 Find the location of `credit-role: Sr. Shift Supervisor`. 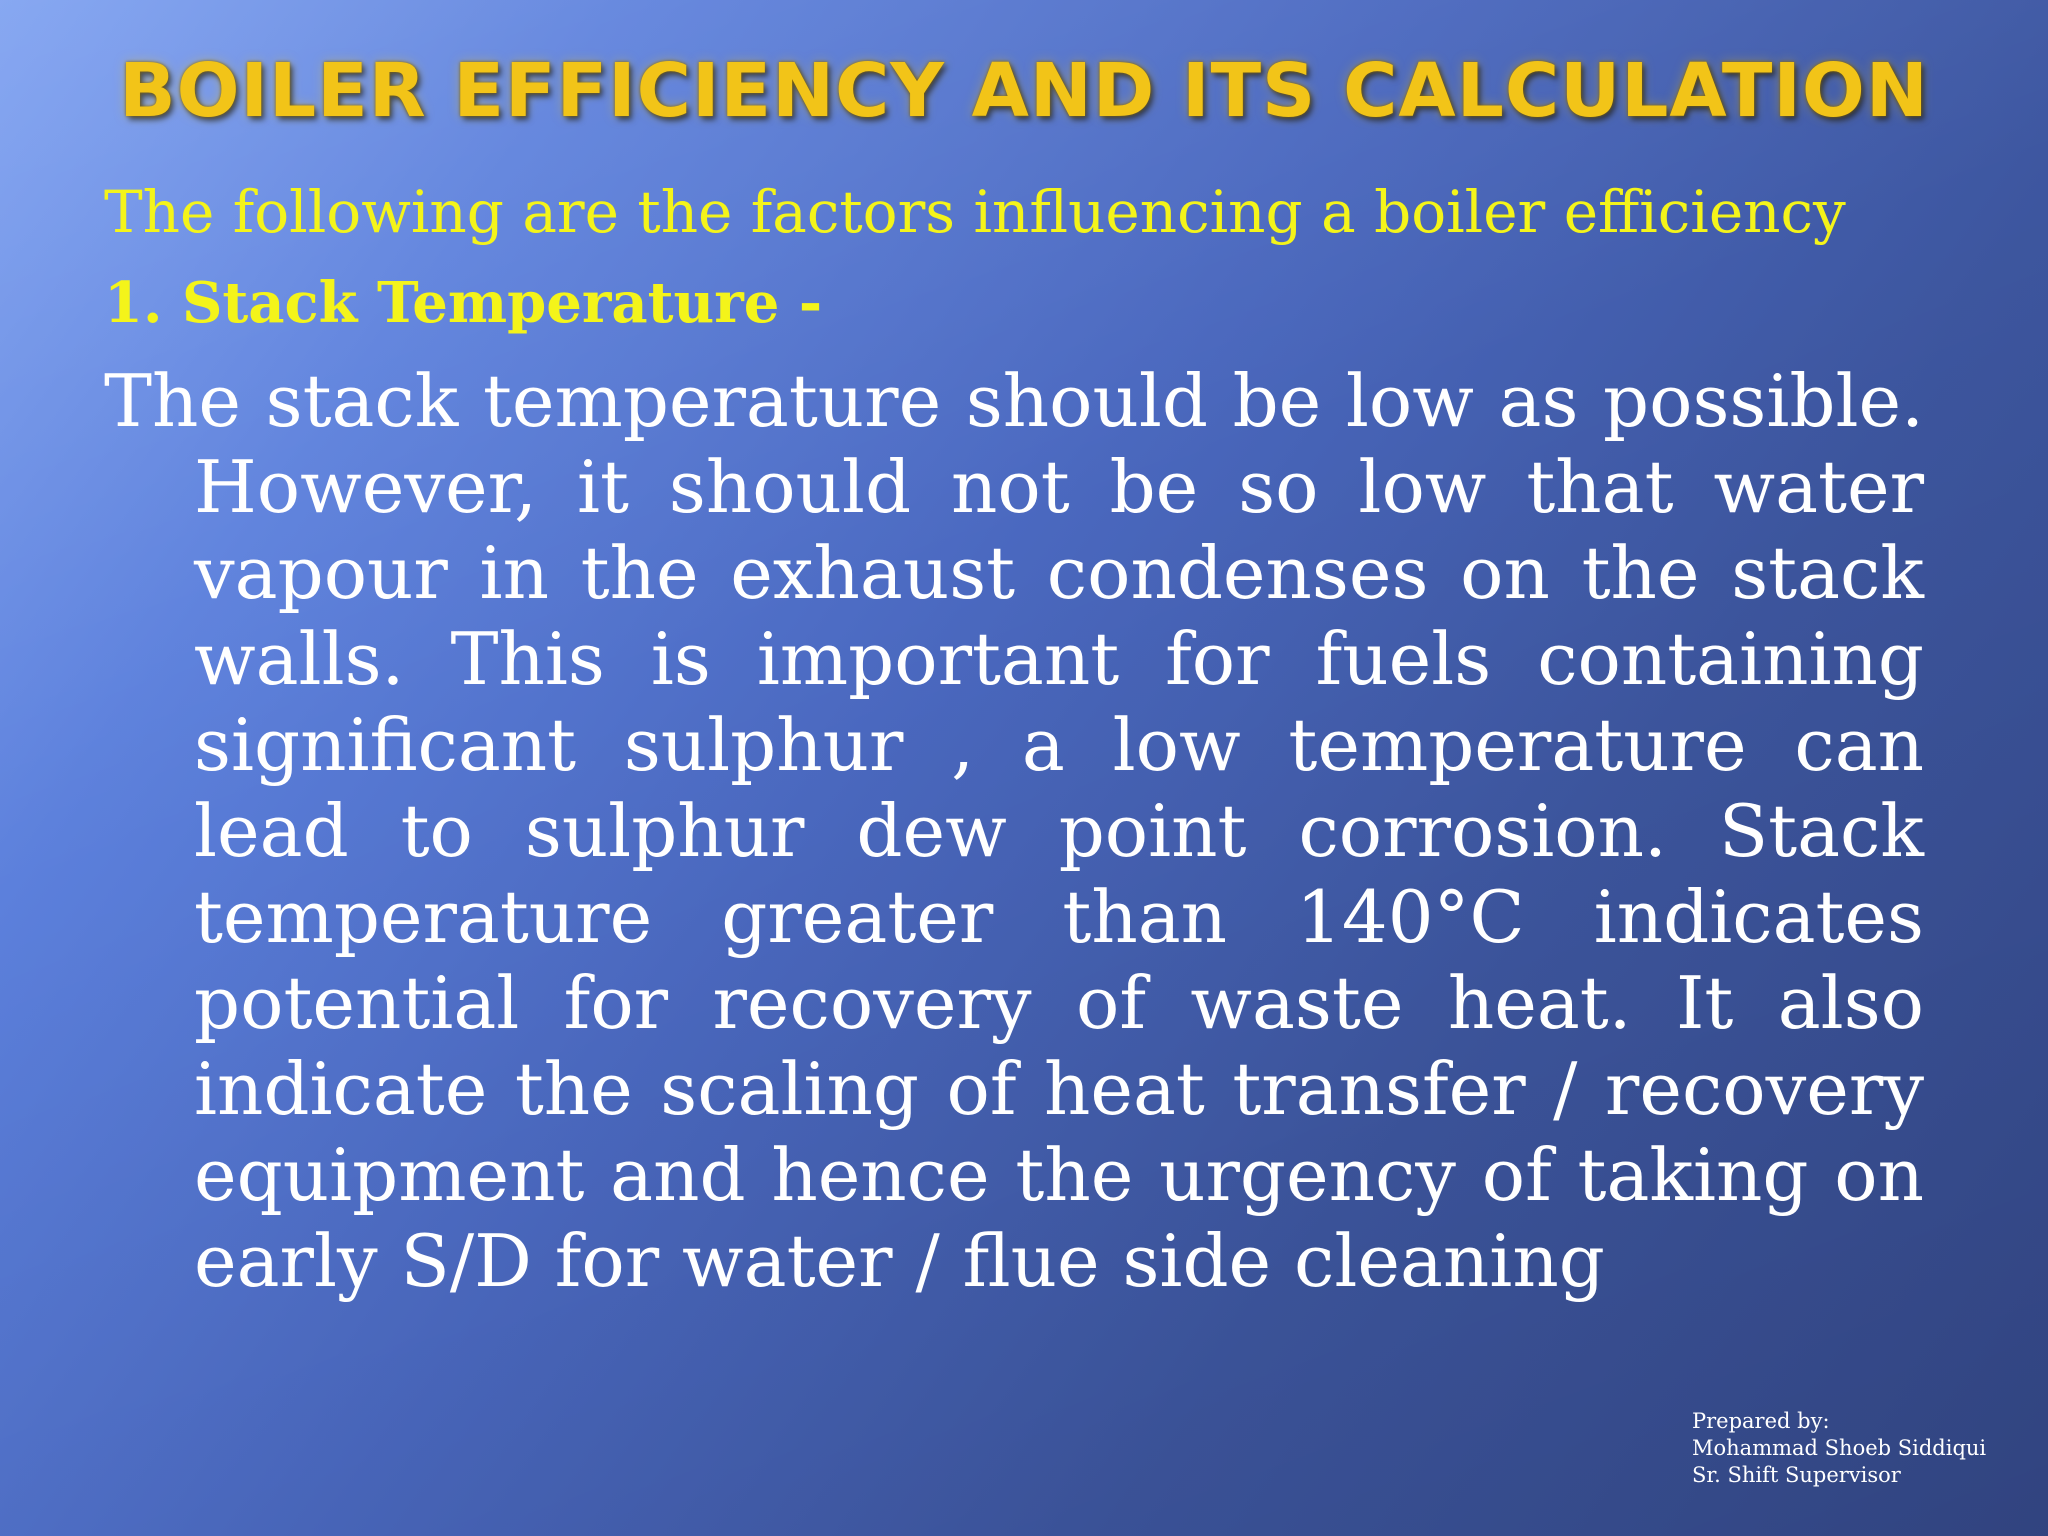

credit-role: Sr. Shift Supervisor is located at coordinates (1796, 1475).